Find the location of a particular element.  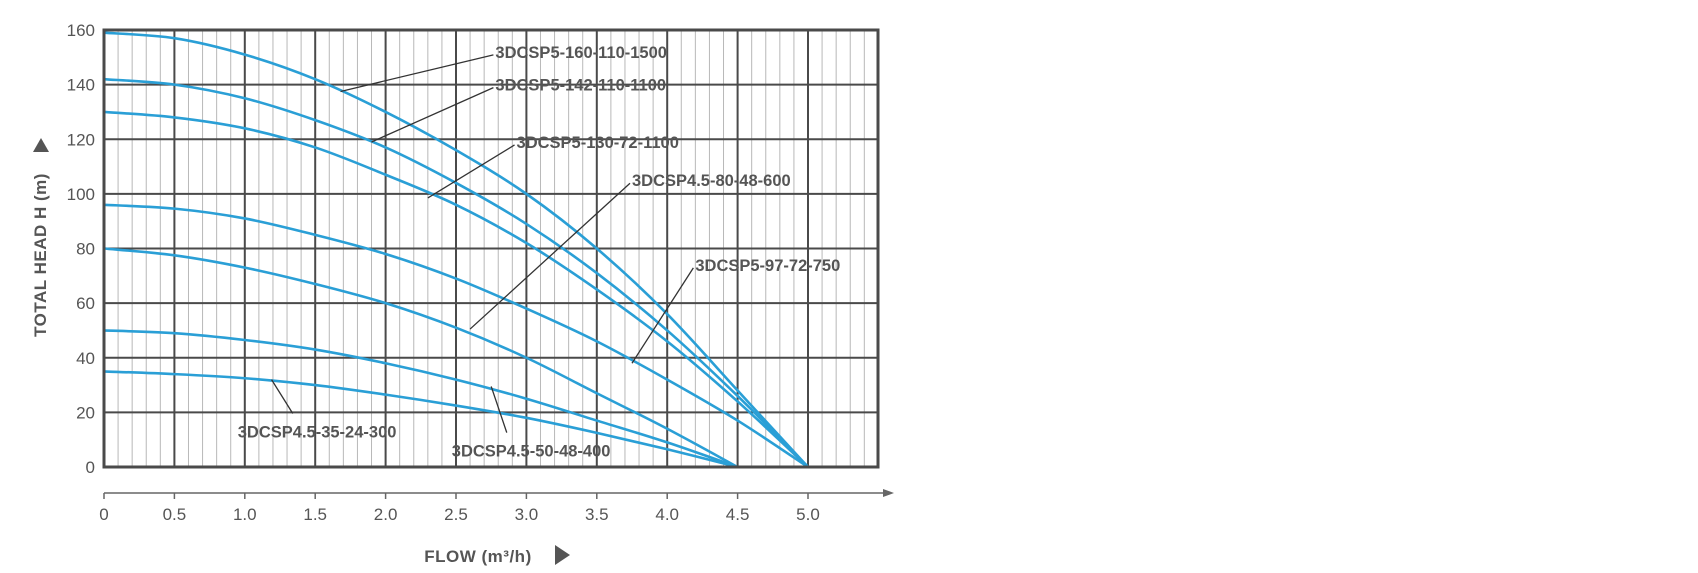

x-axis-tick-labels: 0 0.5 1.0 1.5 2.0 2.5 3.0 3.5 4.0 4.5 5.0 is located at coordinates (459, 514).